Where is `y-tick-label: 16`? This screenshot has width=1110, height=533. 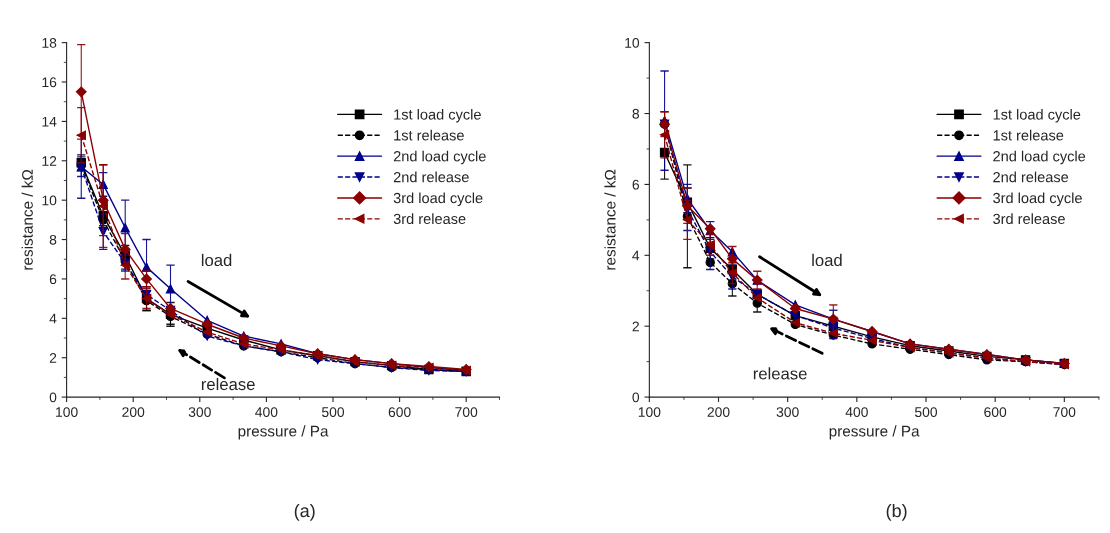 y-tick-label: 16 is located at coordinates (49, 82).